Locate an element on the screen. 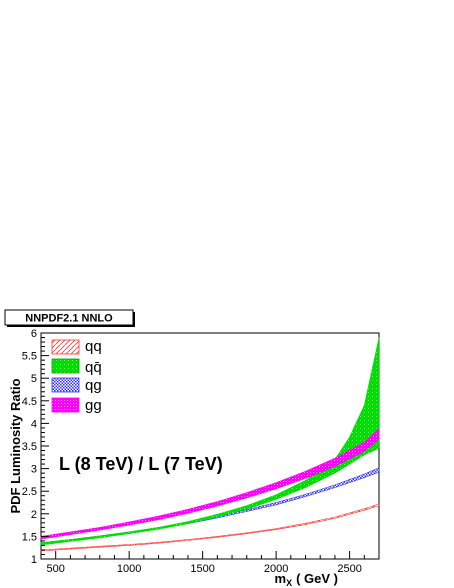 The width and height of the screenshot is (454, 588). x-tick-label: 2500 is located at coordinates (349, 569).